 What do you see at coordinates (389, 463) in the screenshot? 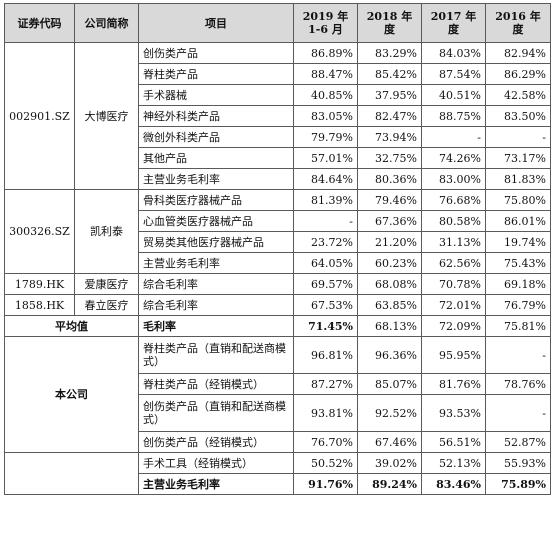
I see `value-cell: 39.02%` at bounding box center [389, 463].